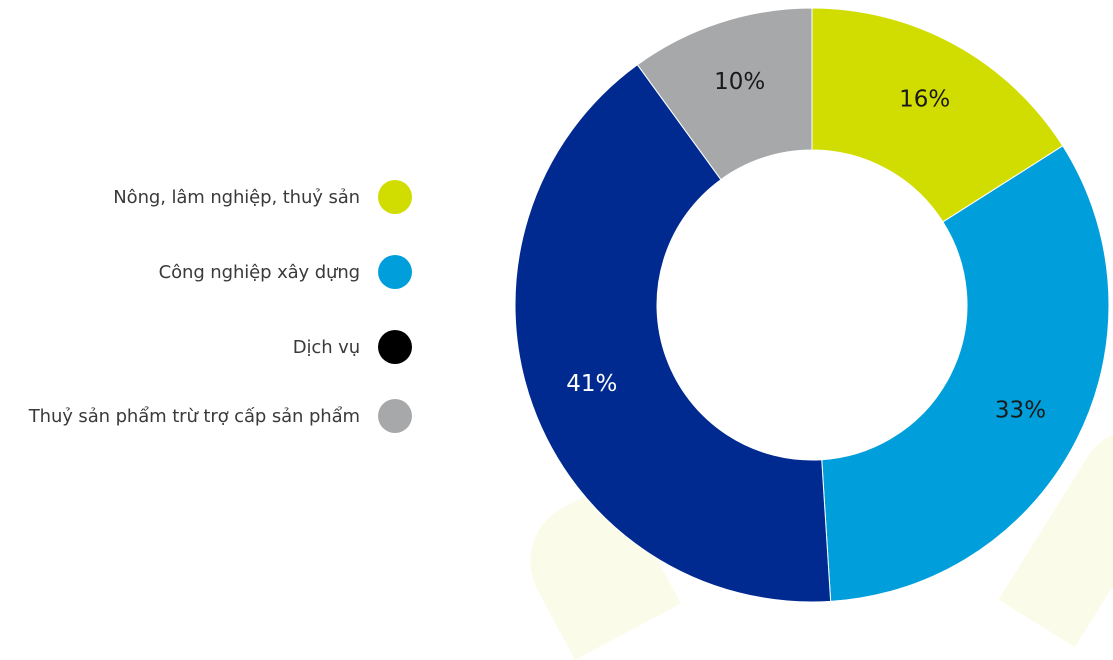 This screenshot has height=660, width=1113. Describe the element at coordinates (326, 347) in the screenshot. I see `legend-label: Dịch vụ` at that location.